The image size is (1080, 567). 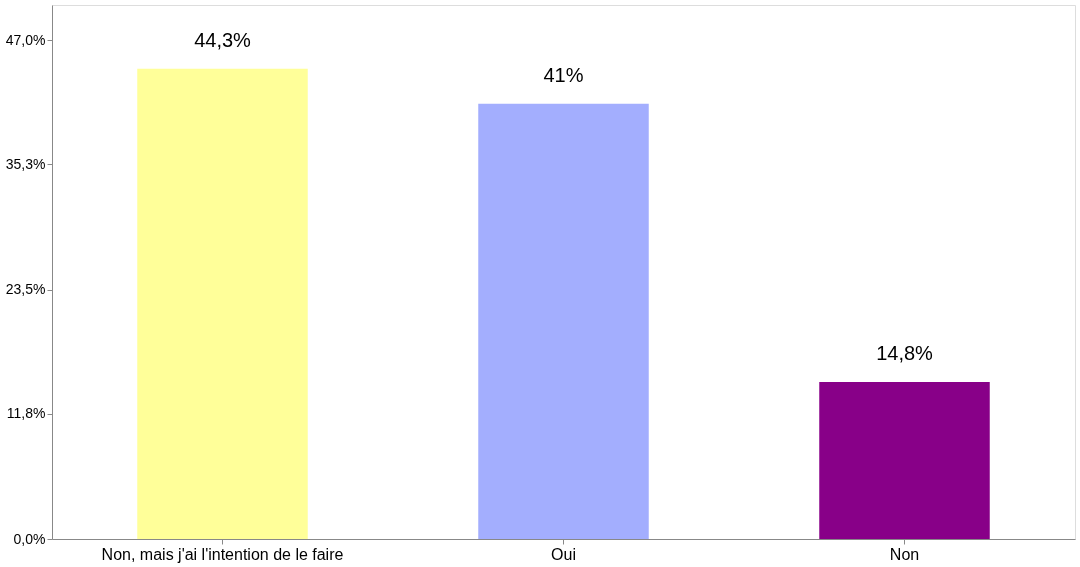 What do you see at coordinates (25, 163) in the screenshot?
I see `y-tick-label: 35,3%` at bounding box center [25, 163].